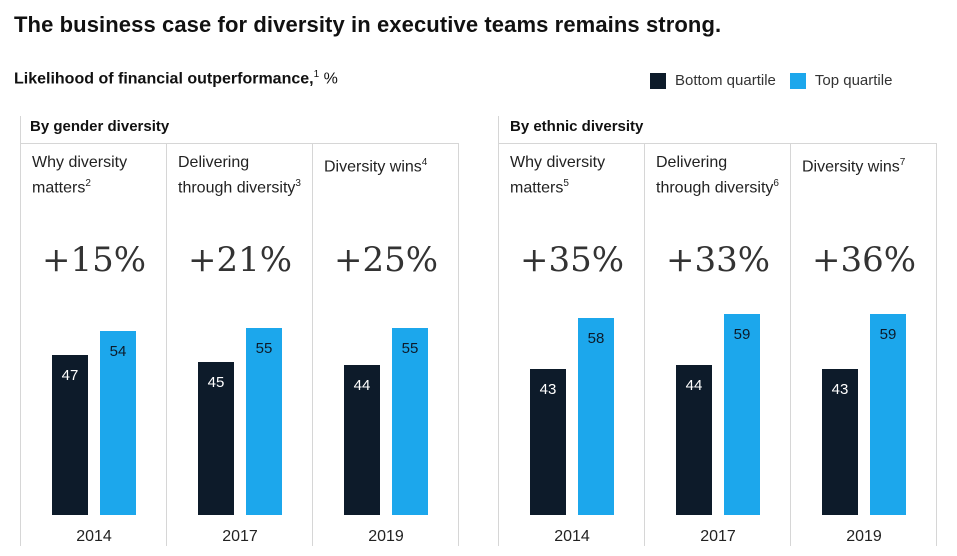 The image size is (957, 556). Describe the element at coordinates (240, 260) in the screenshot. I see `outperformance-value: +21%` at that location.